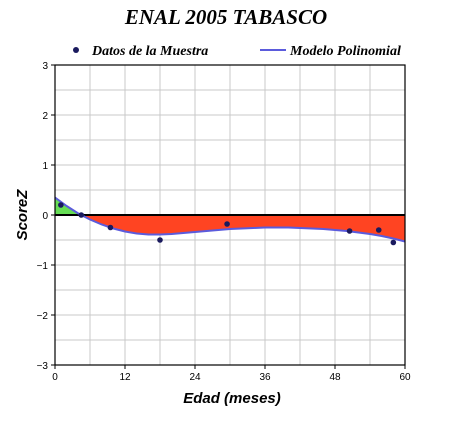  I want to click on x-tick-label: 48, so click(335, 377).